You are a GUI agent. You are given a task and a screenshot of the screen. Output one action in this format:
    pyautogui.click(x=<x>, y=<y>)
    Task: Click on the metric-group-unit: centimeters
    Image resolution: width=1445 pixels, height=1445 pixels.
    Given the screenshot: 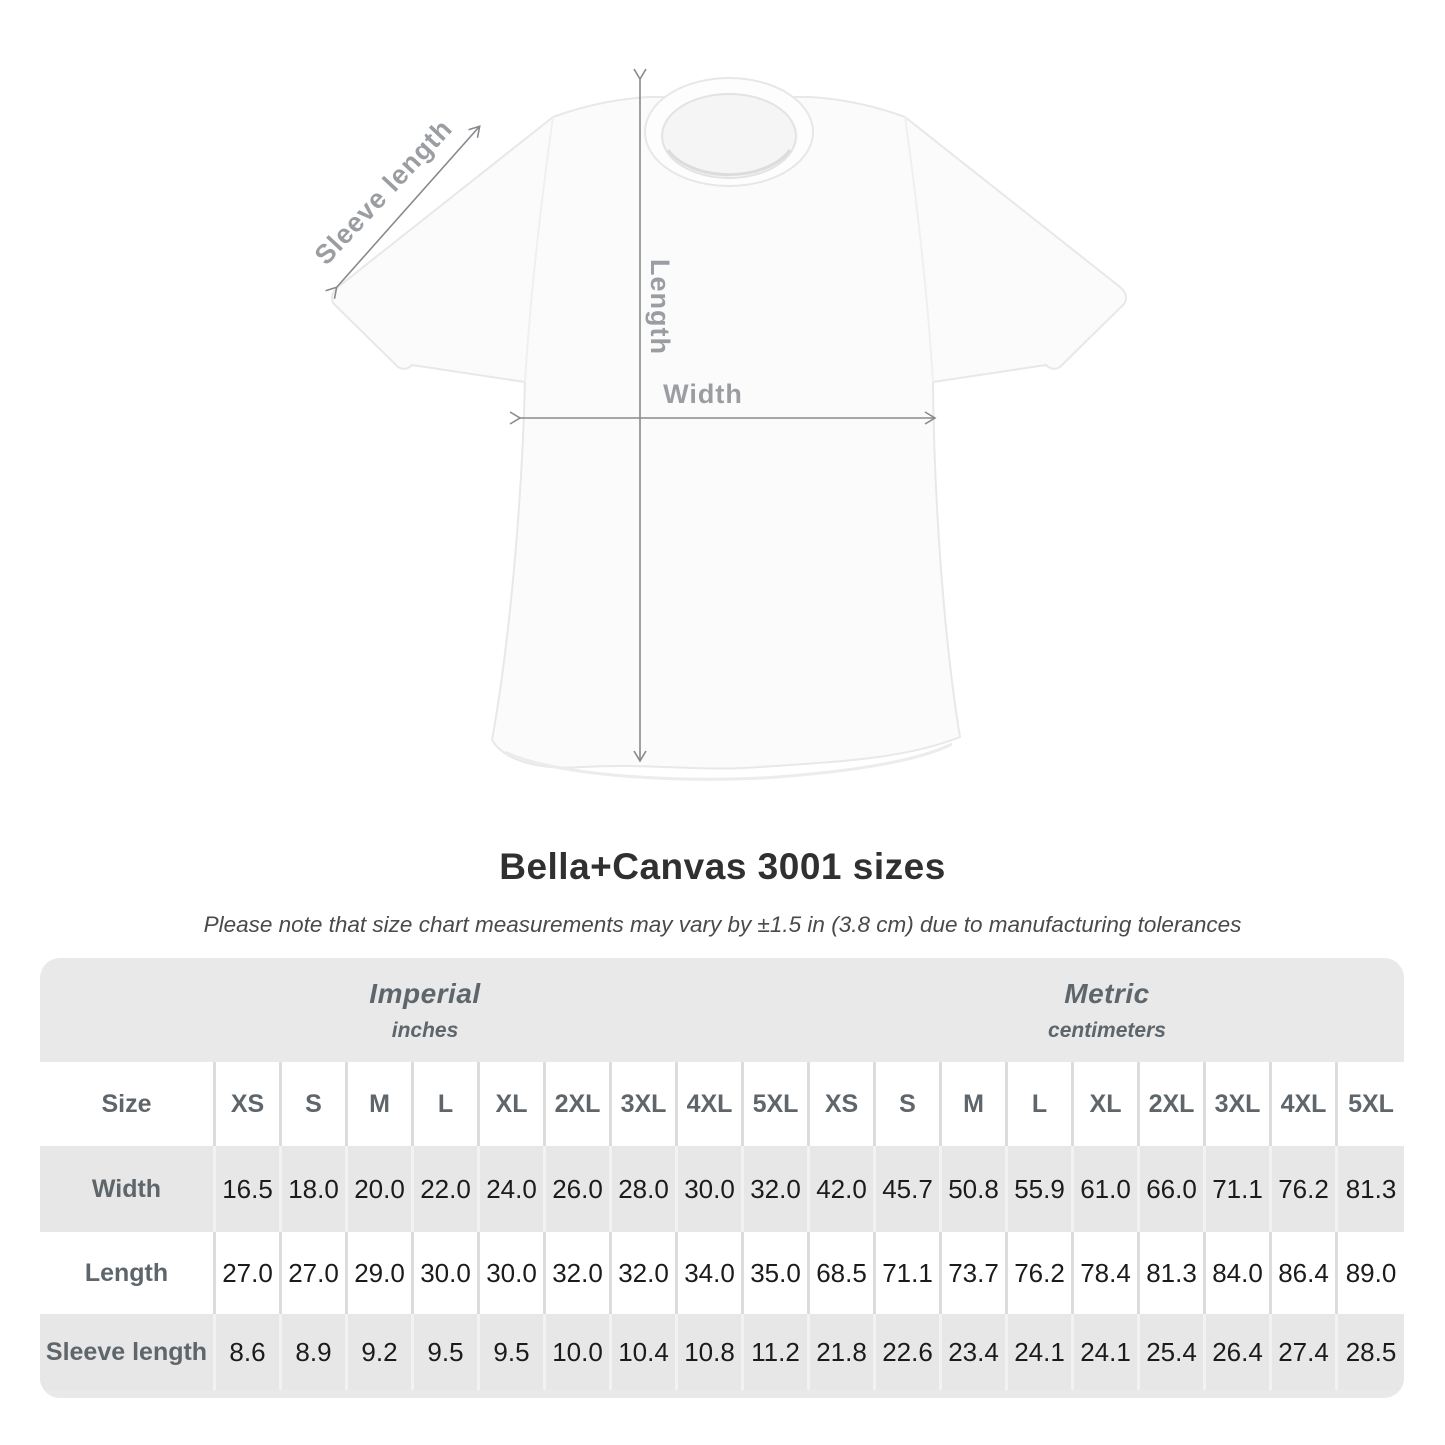 What is the action you would take?
    pyautogui.click(x=1107, y=1030)
    